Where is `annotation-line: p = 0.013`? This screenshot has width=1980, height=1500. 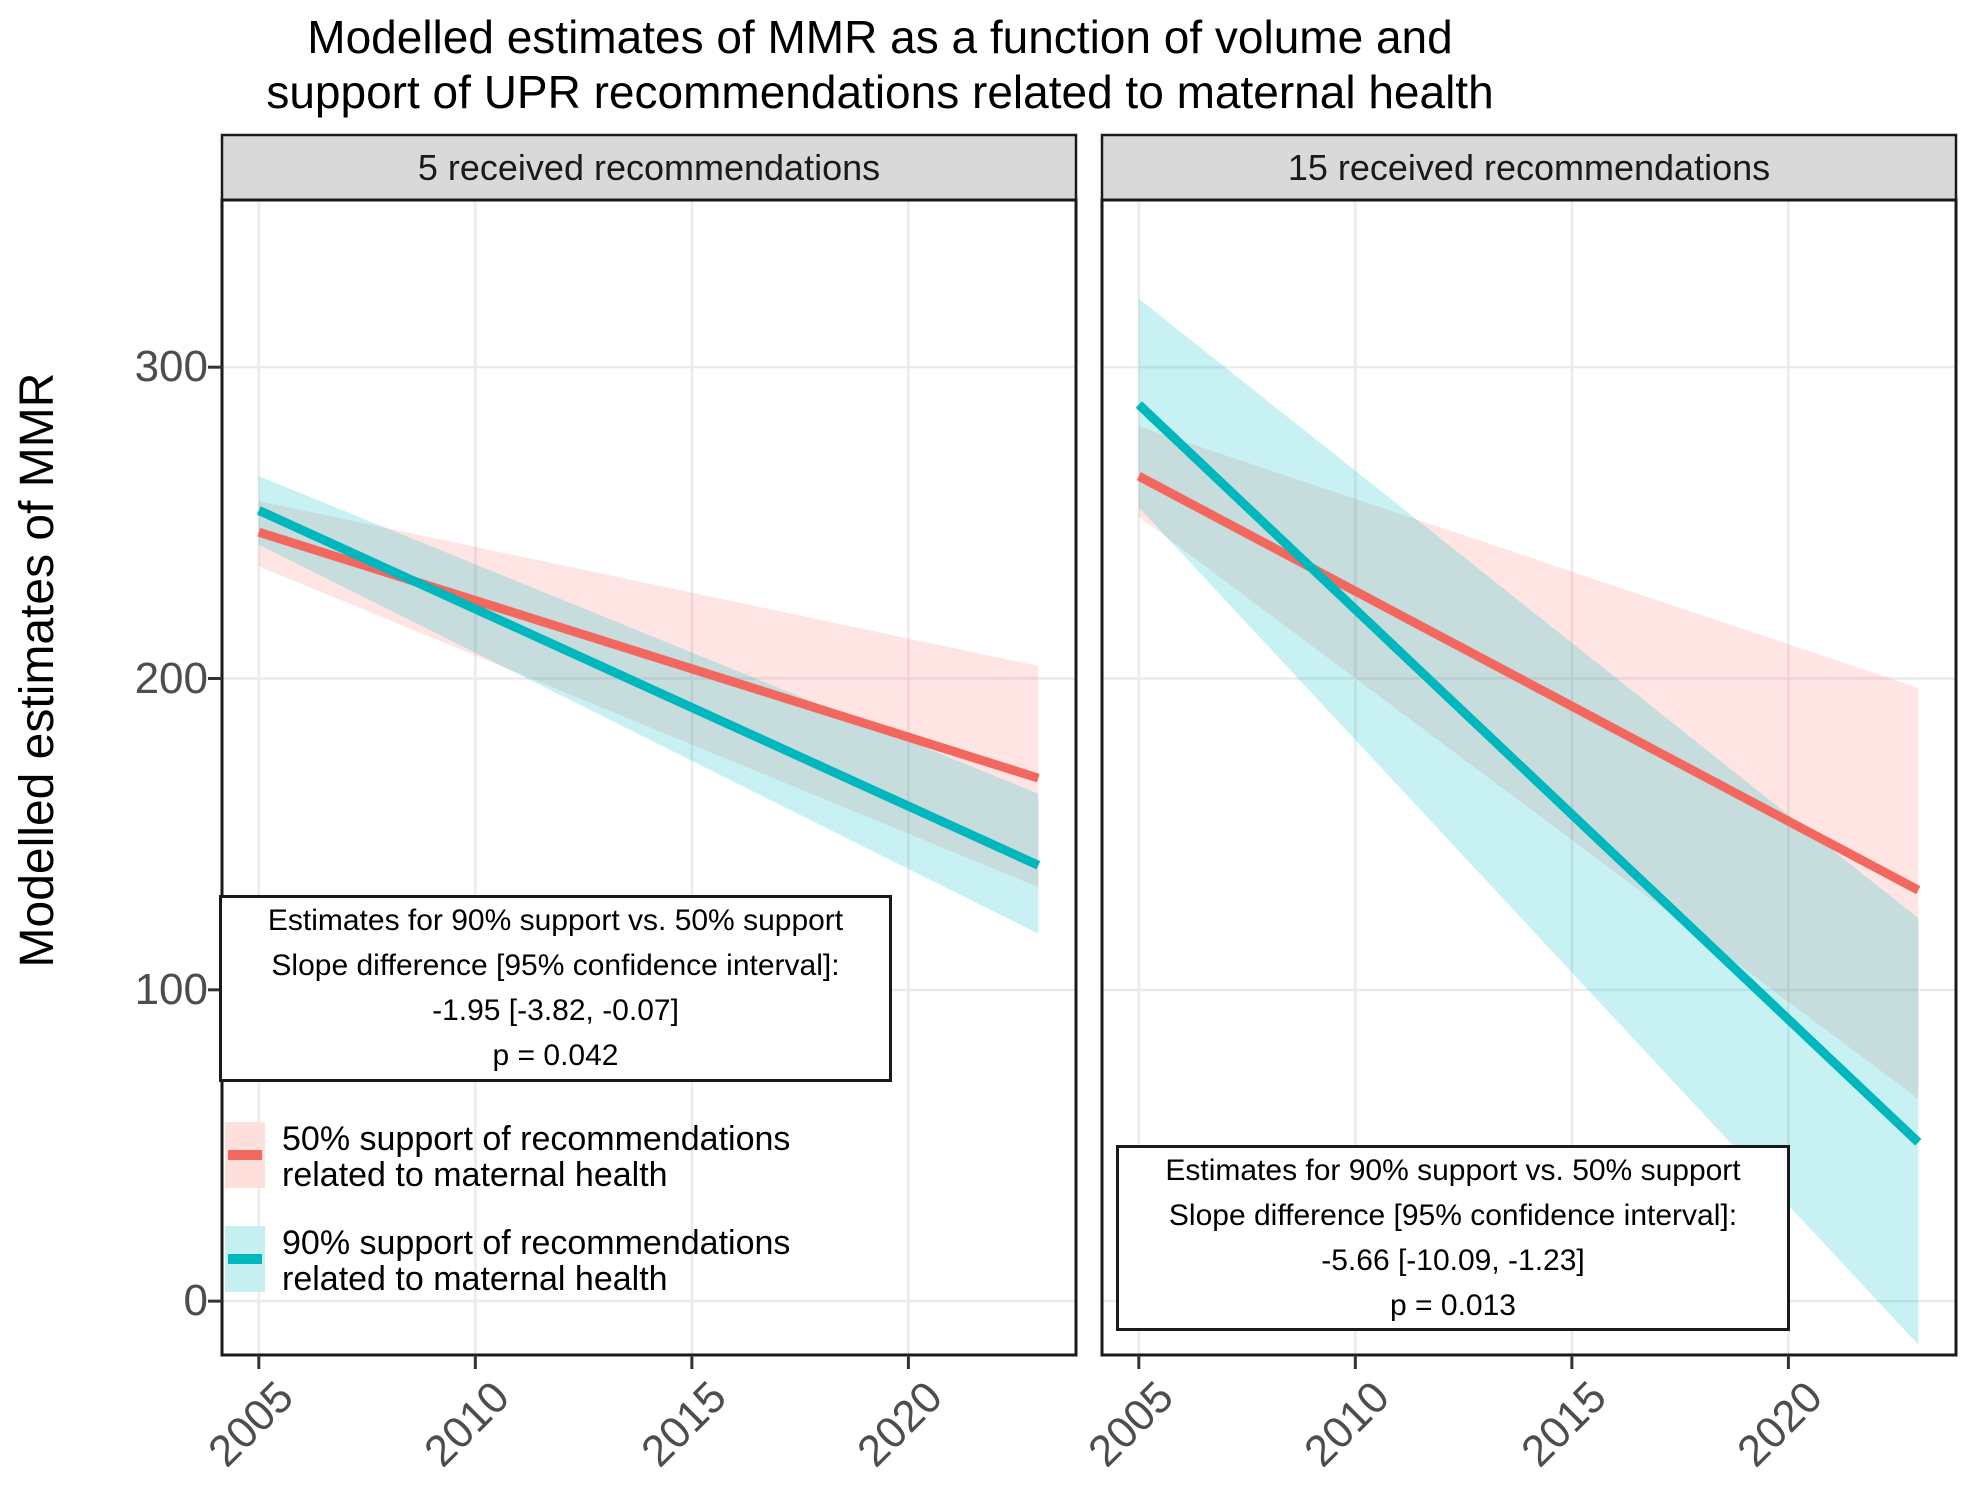 annotation-line: p = 0.013 is located at coordinates (1453, 1305).